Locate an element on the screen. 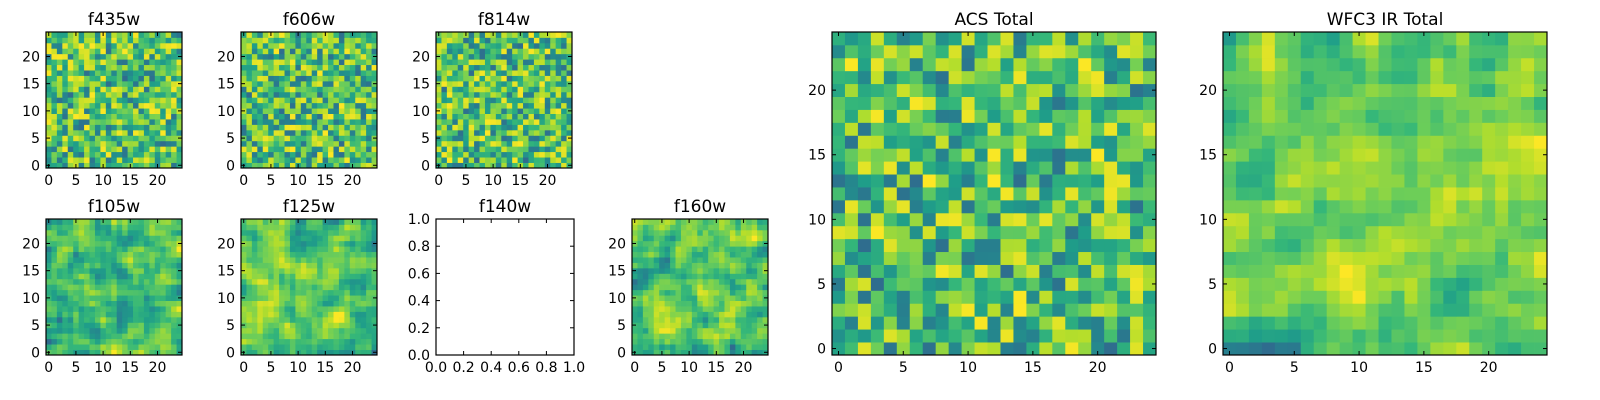  y-tick-label: 5 is located at coordinates (621, 326).